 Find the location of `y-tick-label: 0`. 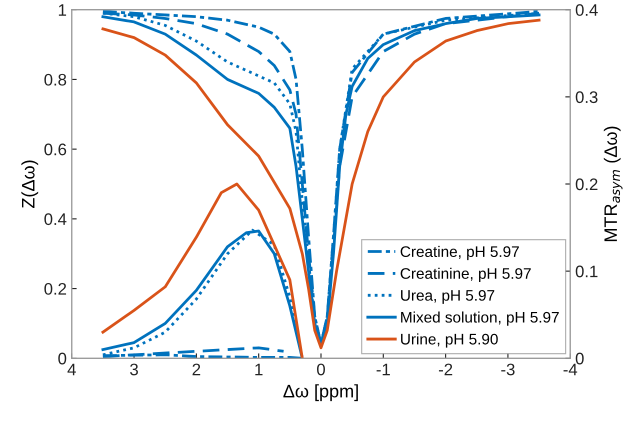

y-tick-label: 0 is located at coordinates (62, 358).